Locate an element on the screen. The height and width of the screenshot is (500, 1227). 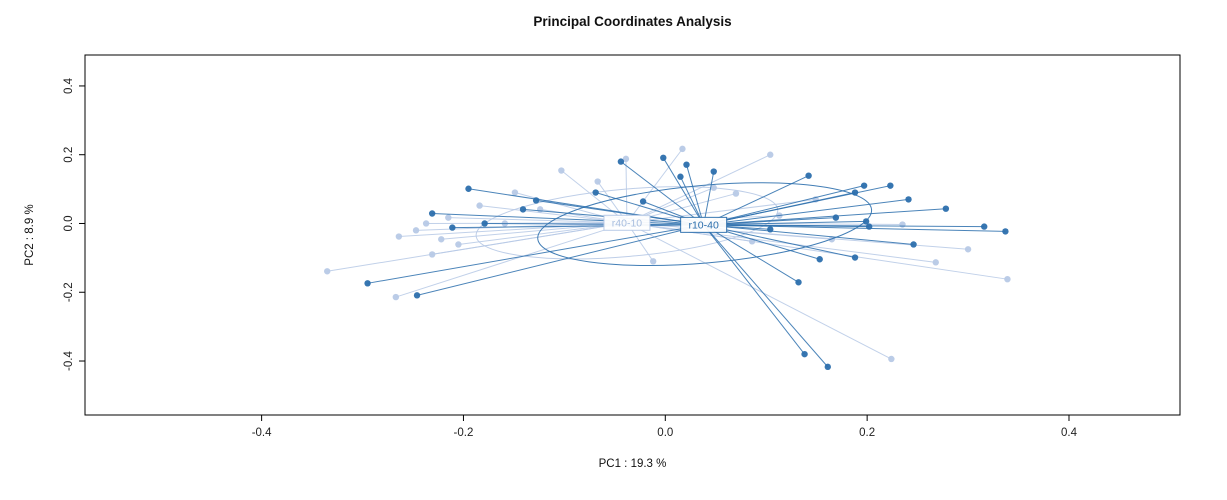
group-ellipse is located at coordinates (705, 224).